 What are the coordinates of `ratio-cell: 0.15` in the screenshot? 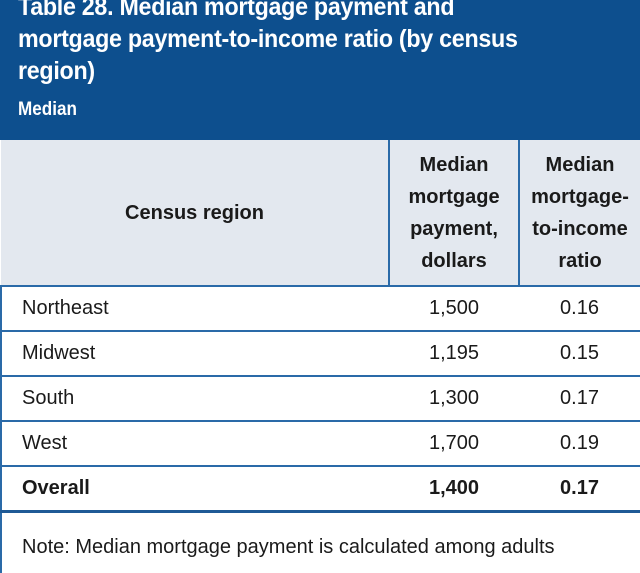 It's located at (579, 354).